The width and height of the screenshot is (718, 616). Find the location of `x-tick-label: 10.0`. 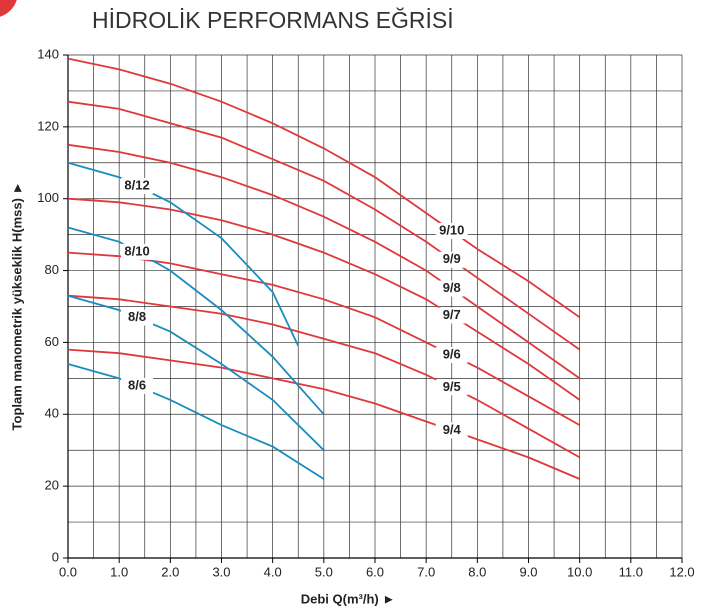

x-tick-label: 10.0 is located at coordinates (579, 571).